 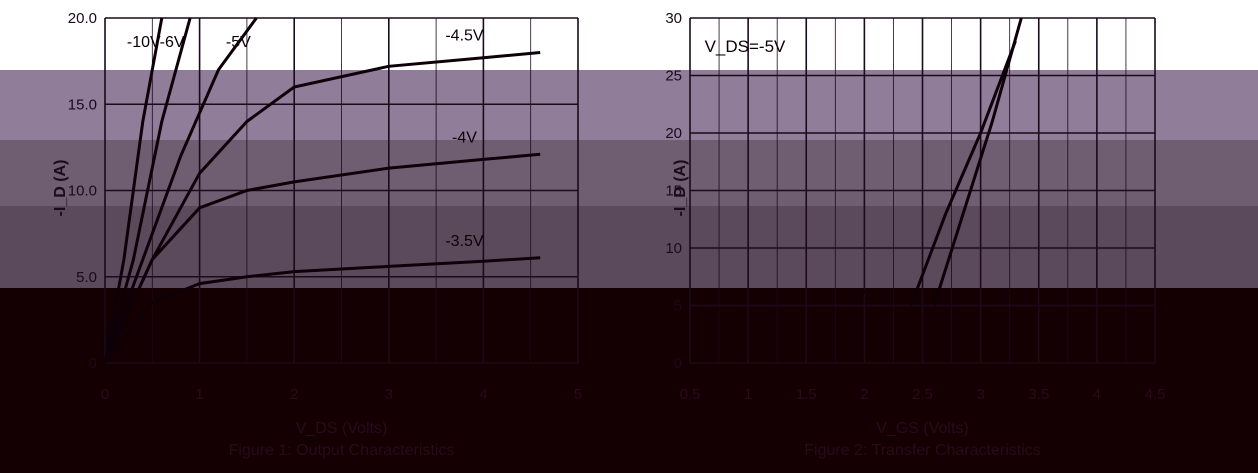 What do you see at coordinates (172, 42) in the screenshot?
I see `series-label: -6V` at bounding box center [172, 42].